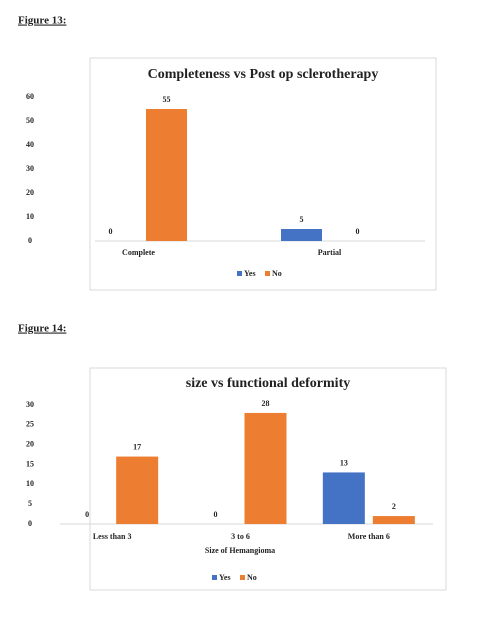  I want to click on data-label: 55, so click(167, 99).